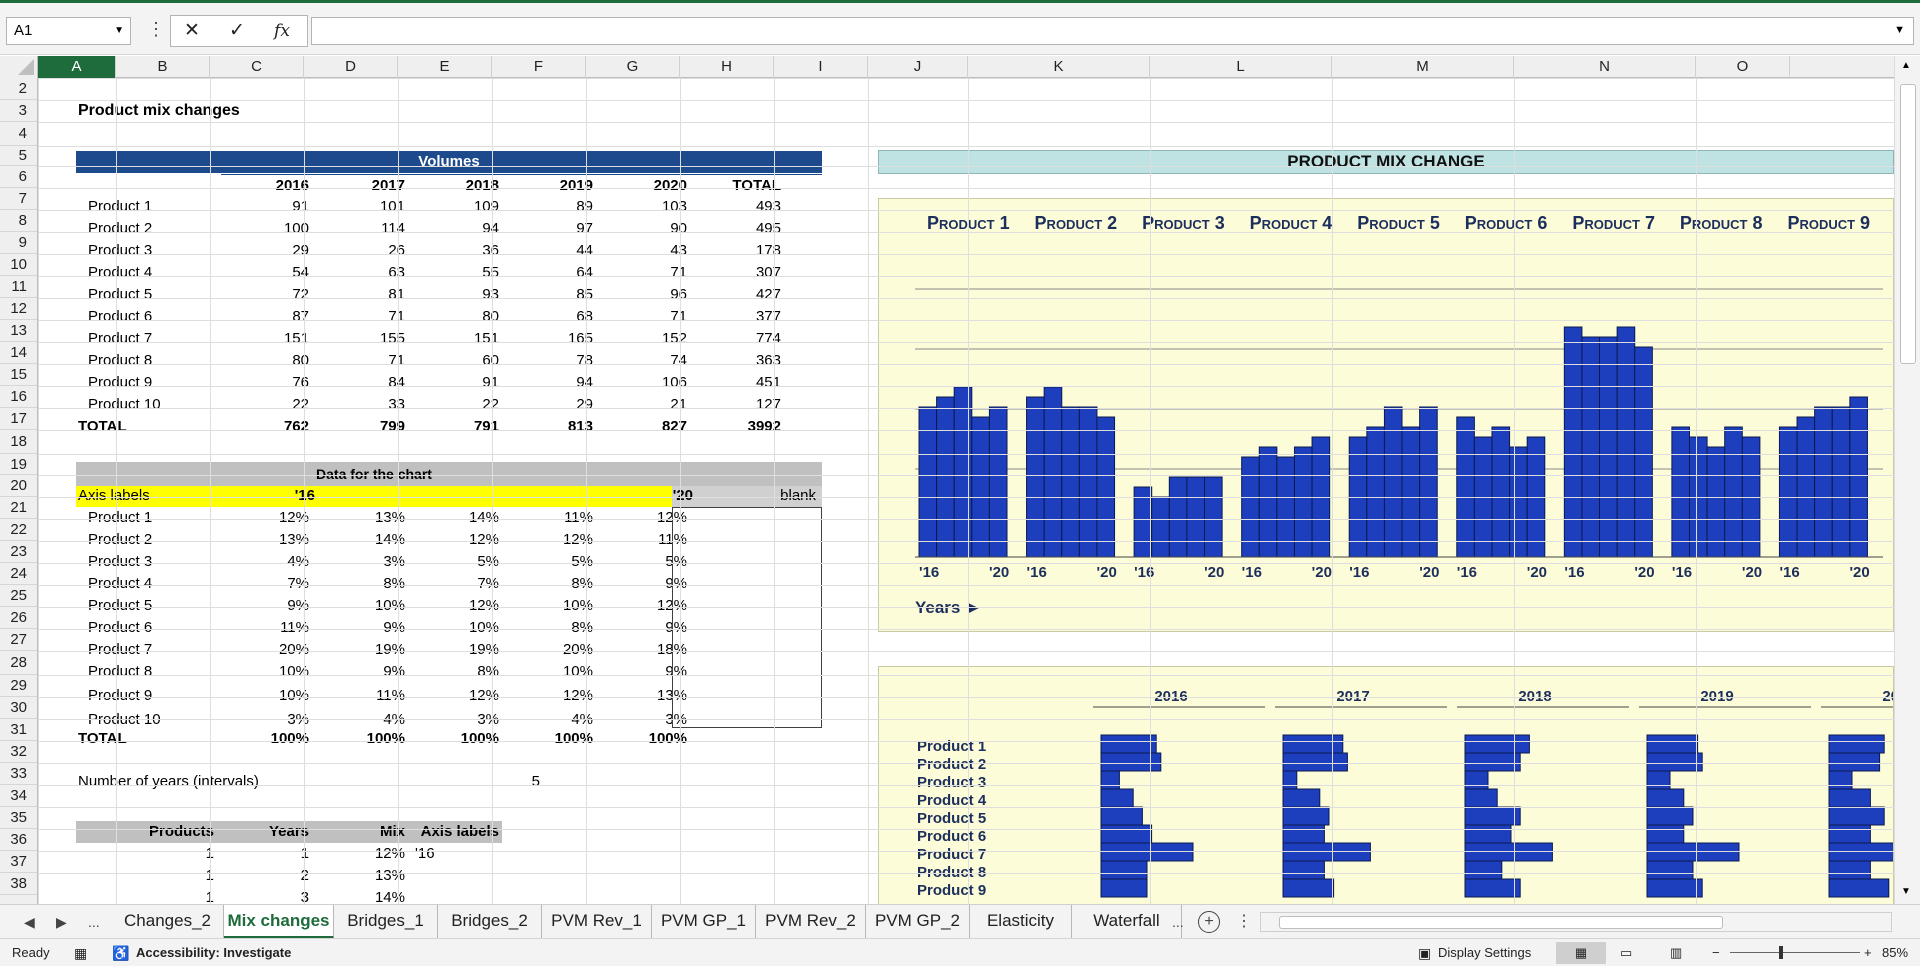 The width and height of the screenshot is (1920, 966). What do you see at coordinates (1485, 952) in the screenshot?
I see `display-settings: Display Settings` at bounding box center [1485, 952].